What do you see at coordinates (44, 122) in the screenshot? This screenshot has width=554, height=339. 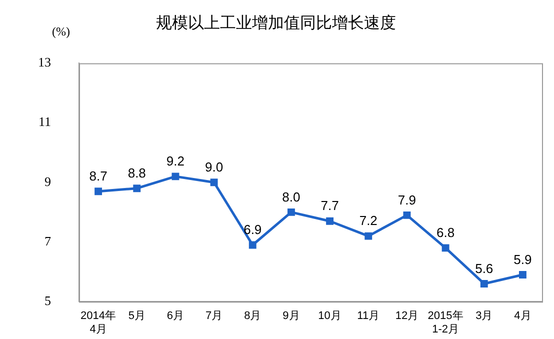 I see `y-tick-label: 11` at bounding box center [44, 122].